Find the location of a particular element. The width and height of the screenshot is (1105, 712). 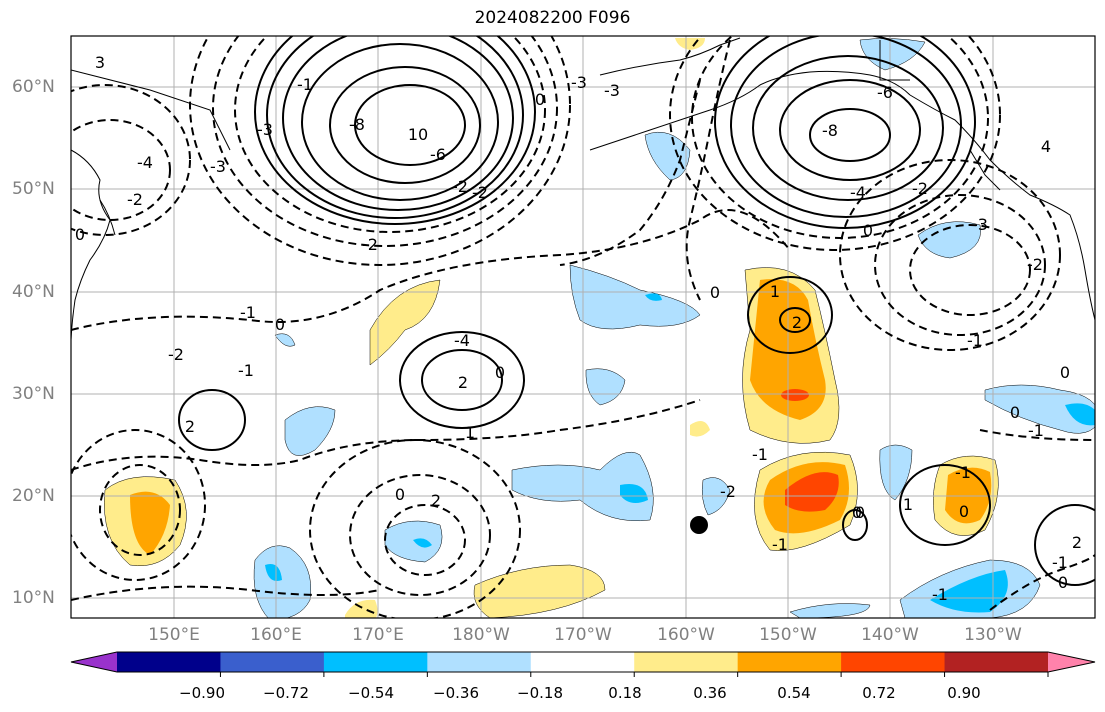

colorbar-tick: −0.18 is located at coordinates (540, 693).